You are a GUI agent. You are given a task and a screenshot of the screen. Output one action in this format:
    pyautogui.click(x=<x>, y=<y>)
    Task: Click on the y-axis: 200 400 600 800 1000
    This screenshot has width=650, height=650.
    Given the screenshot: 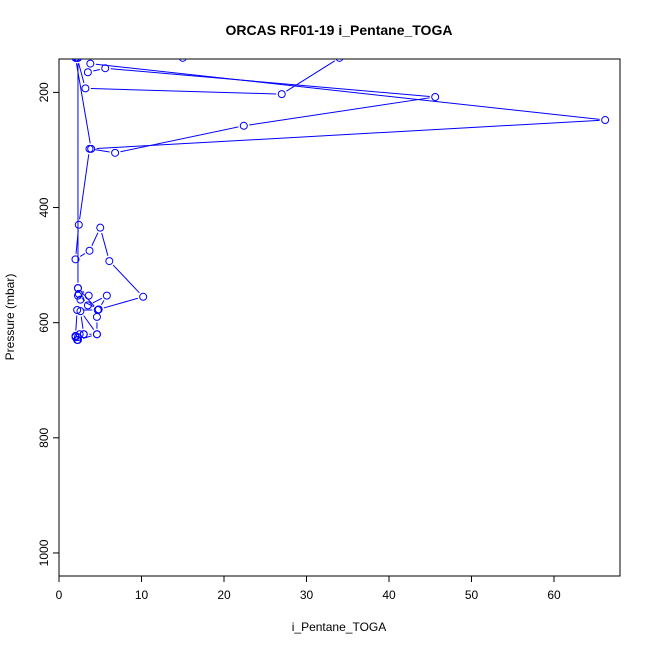 What is the action you would take?
    pyautogui.click(x=48, y=324)
    